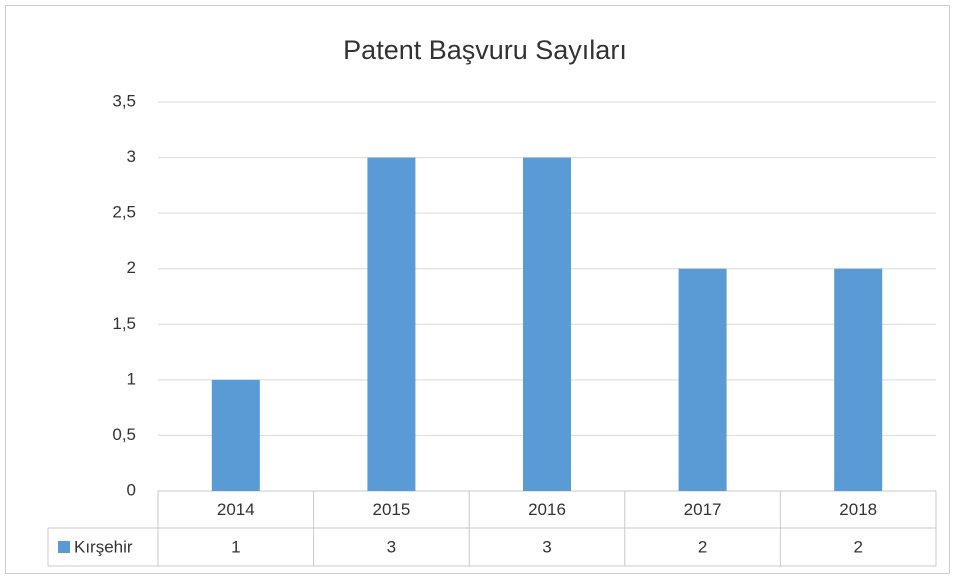 The width and height of the screenshot is (955, 579). What do you see at coordinates (131, 378) in the screenshot?
I see `y-tick-label: 1` at bounding box center [131, 378].